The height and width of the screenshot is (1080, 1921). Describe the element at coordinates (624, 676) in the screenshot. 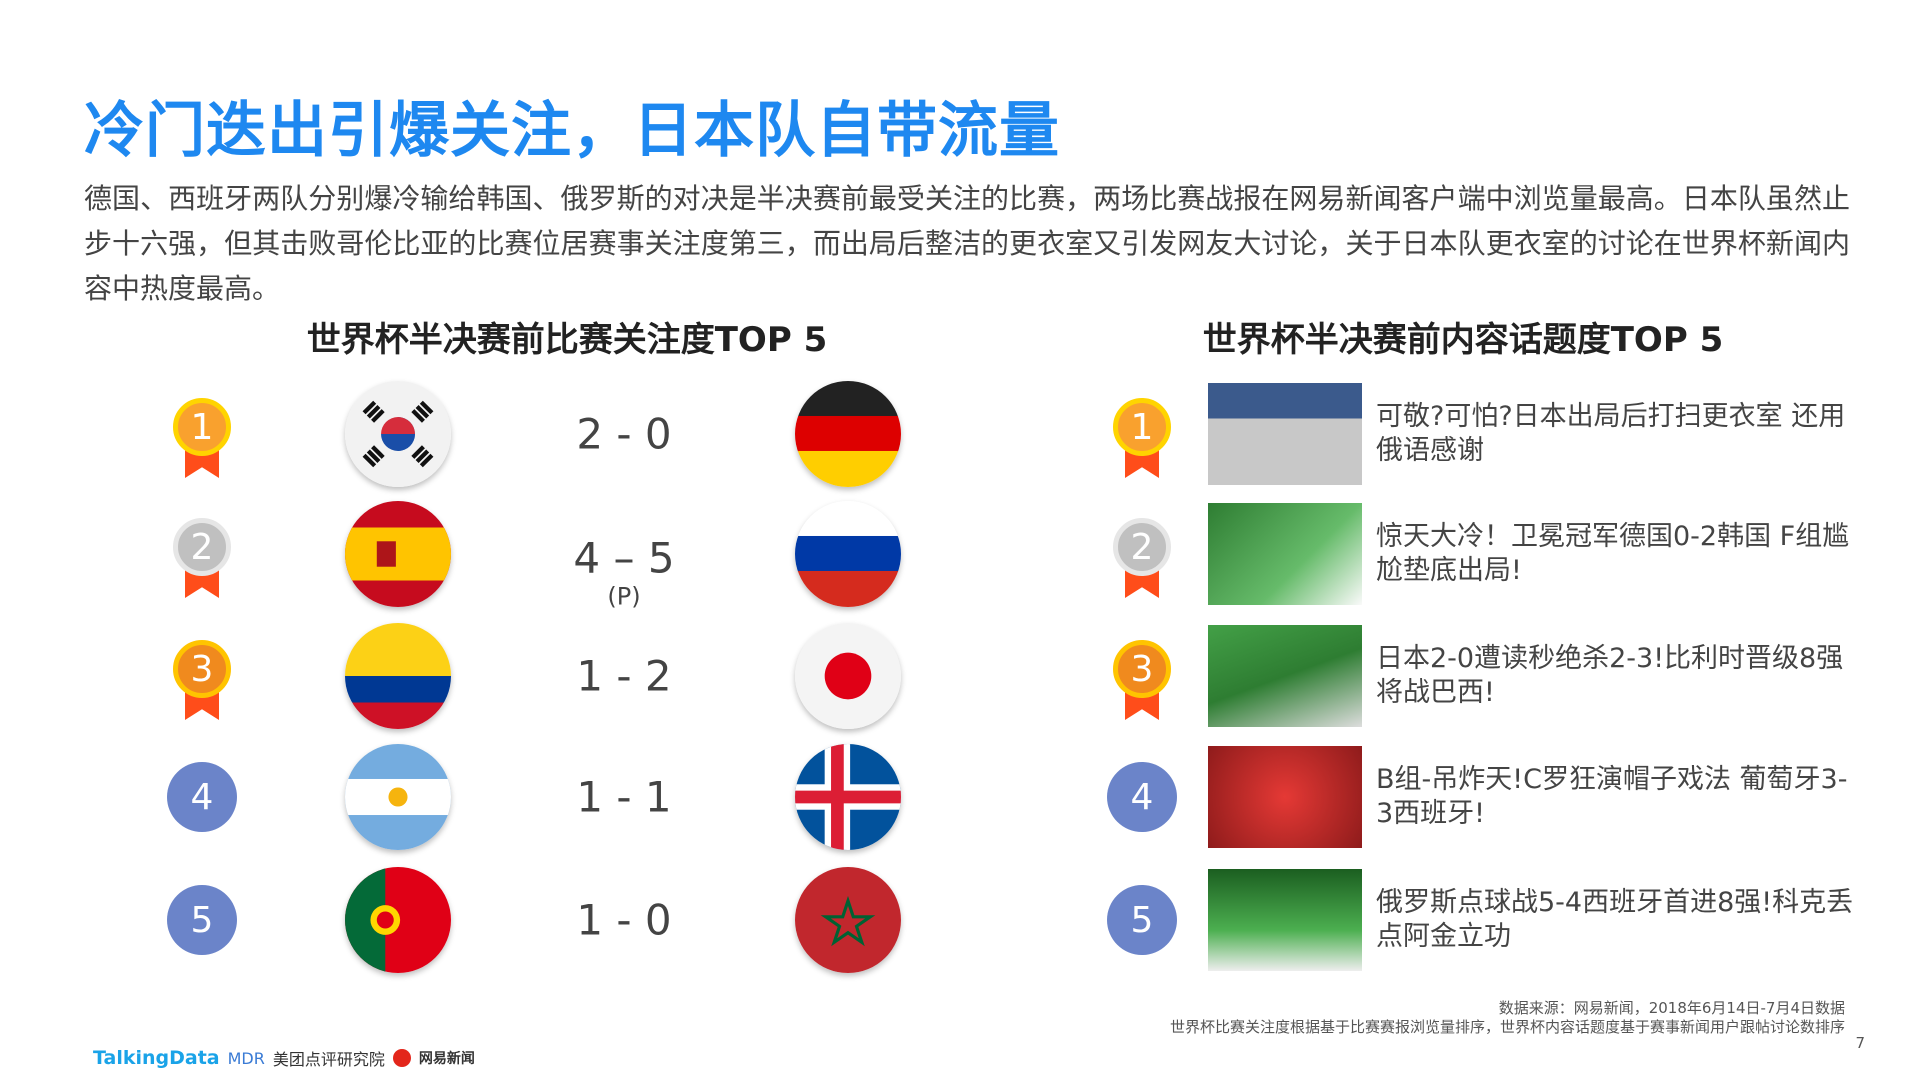

I see `match-score: 1 - 2` at that location.